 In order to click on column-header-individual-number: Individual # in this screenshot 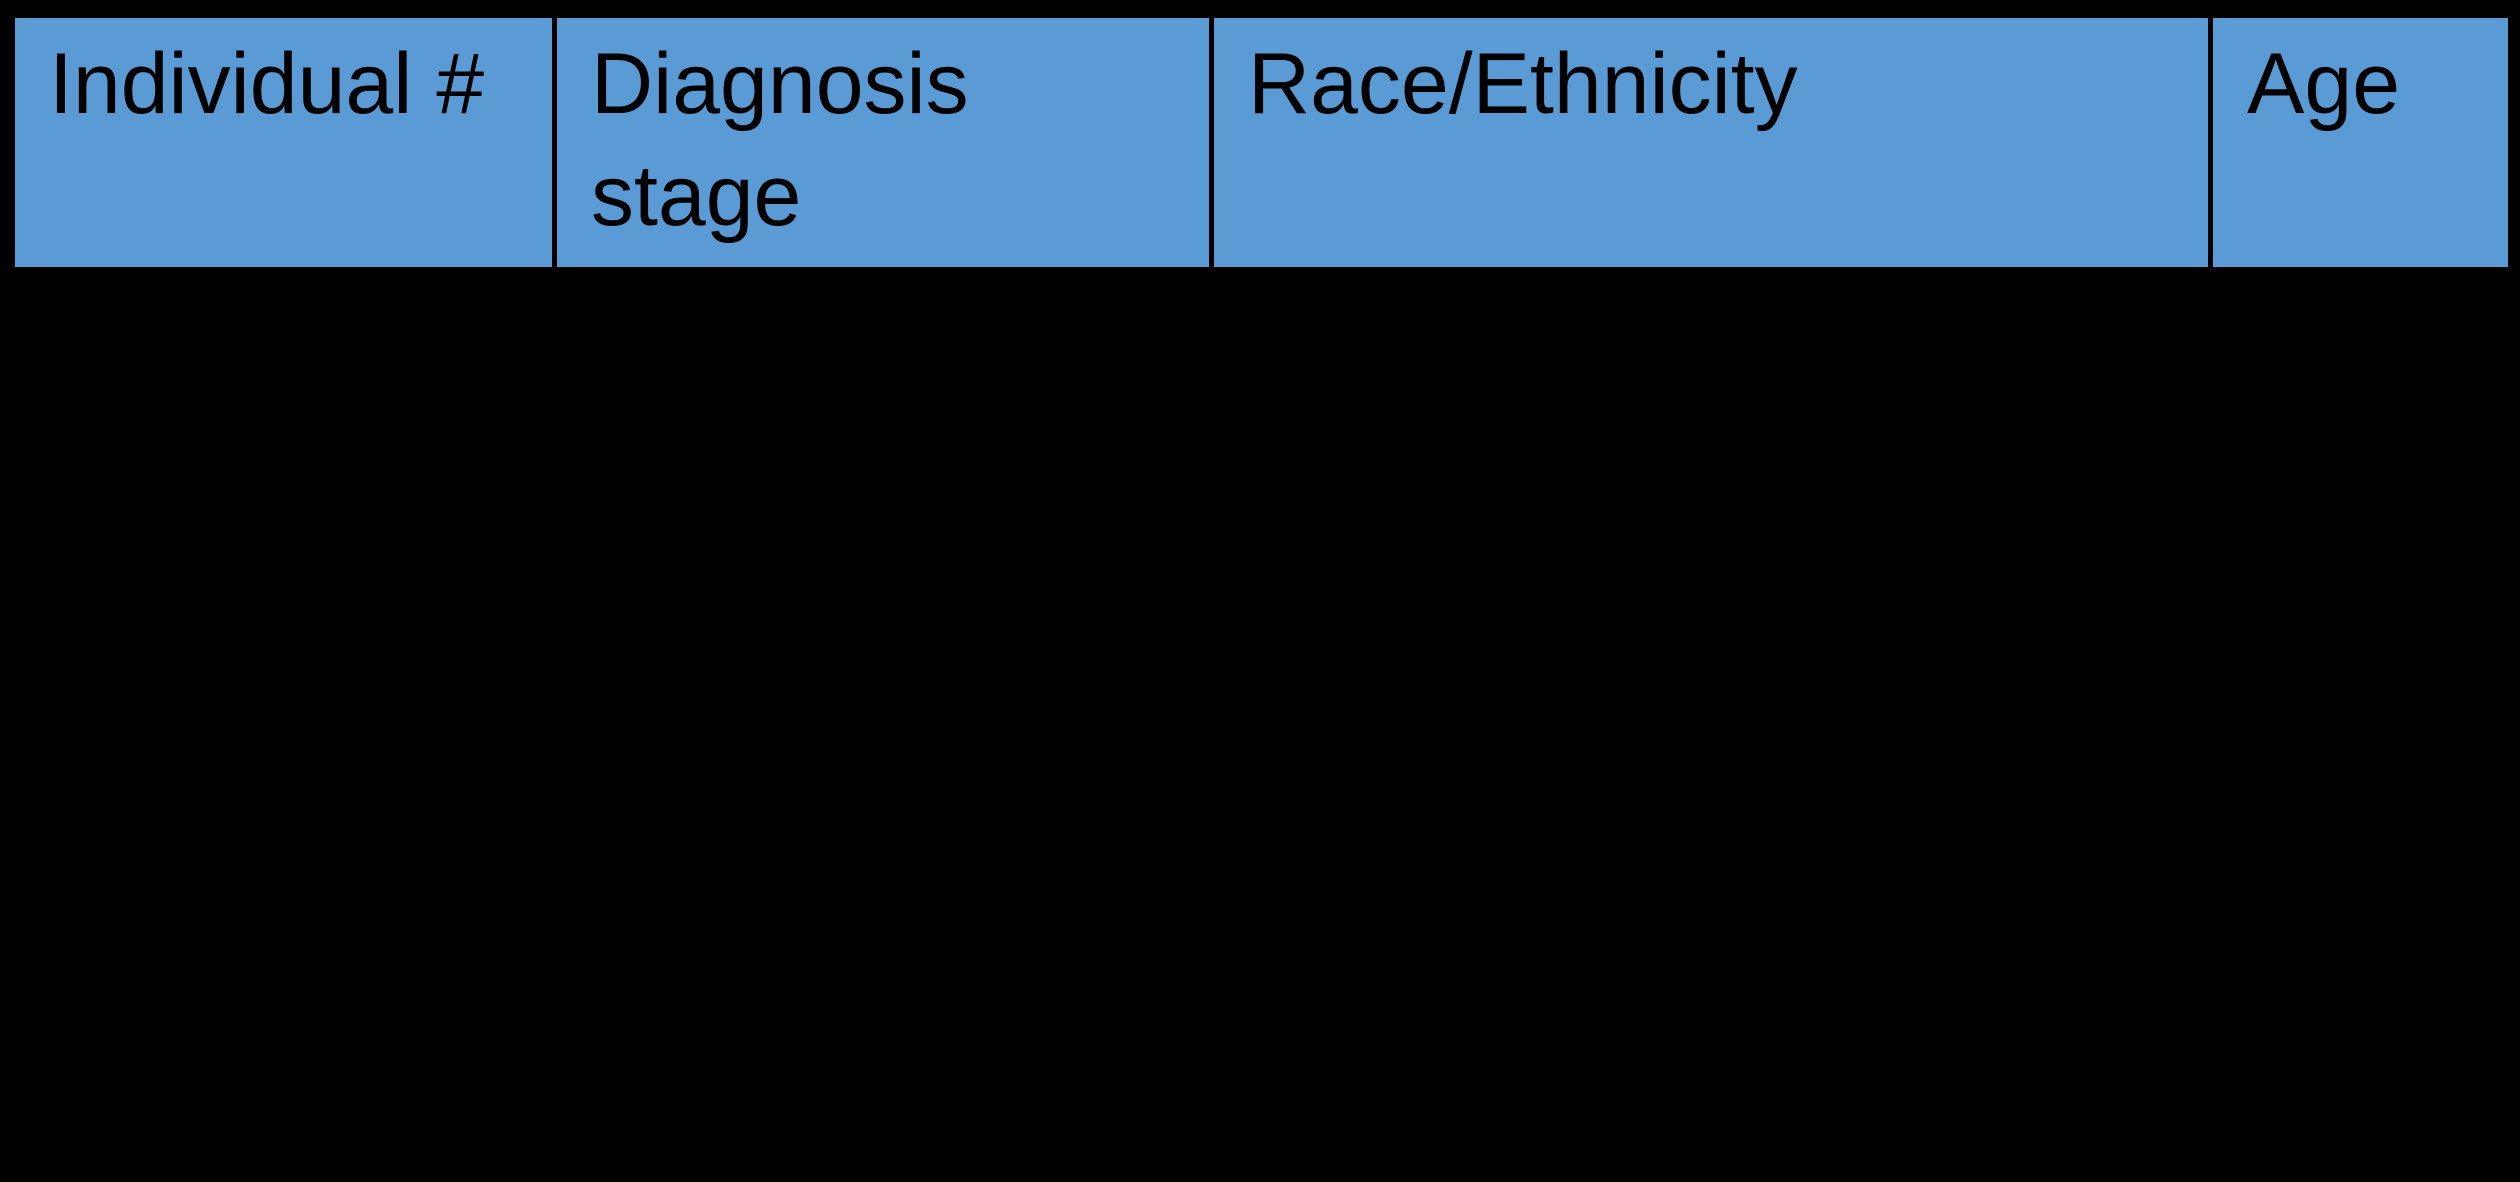, I will do `click(283, 142)`.